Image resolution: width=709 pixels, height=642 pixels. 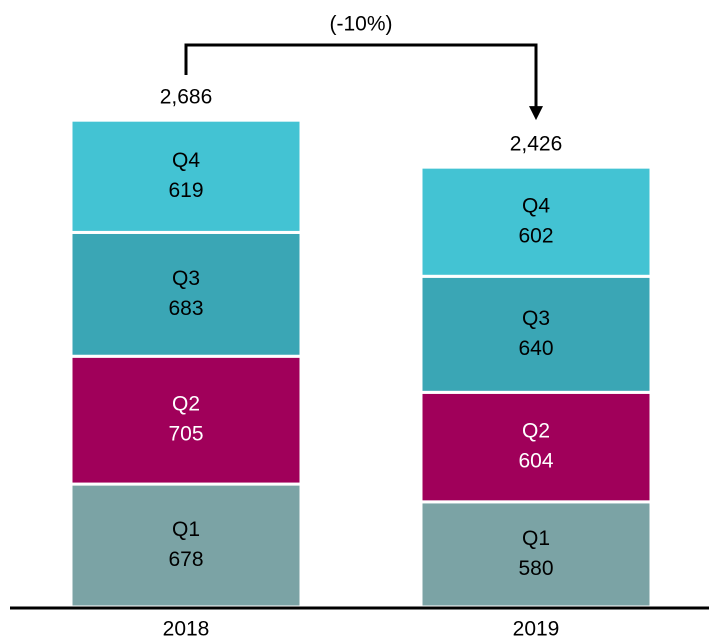 I want to click on segment-value: 619, so click(x=185, y=190).